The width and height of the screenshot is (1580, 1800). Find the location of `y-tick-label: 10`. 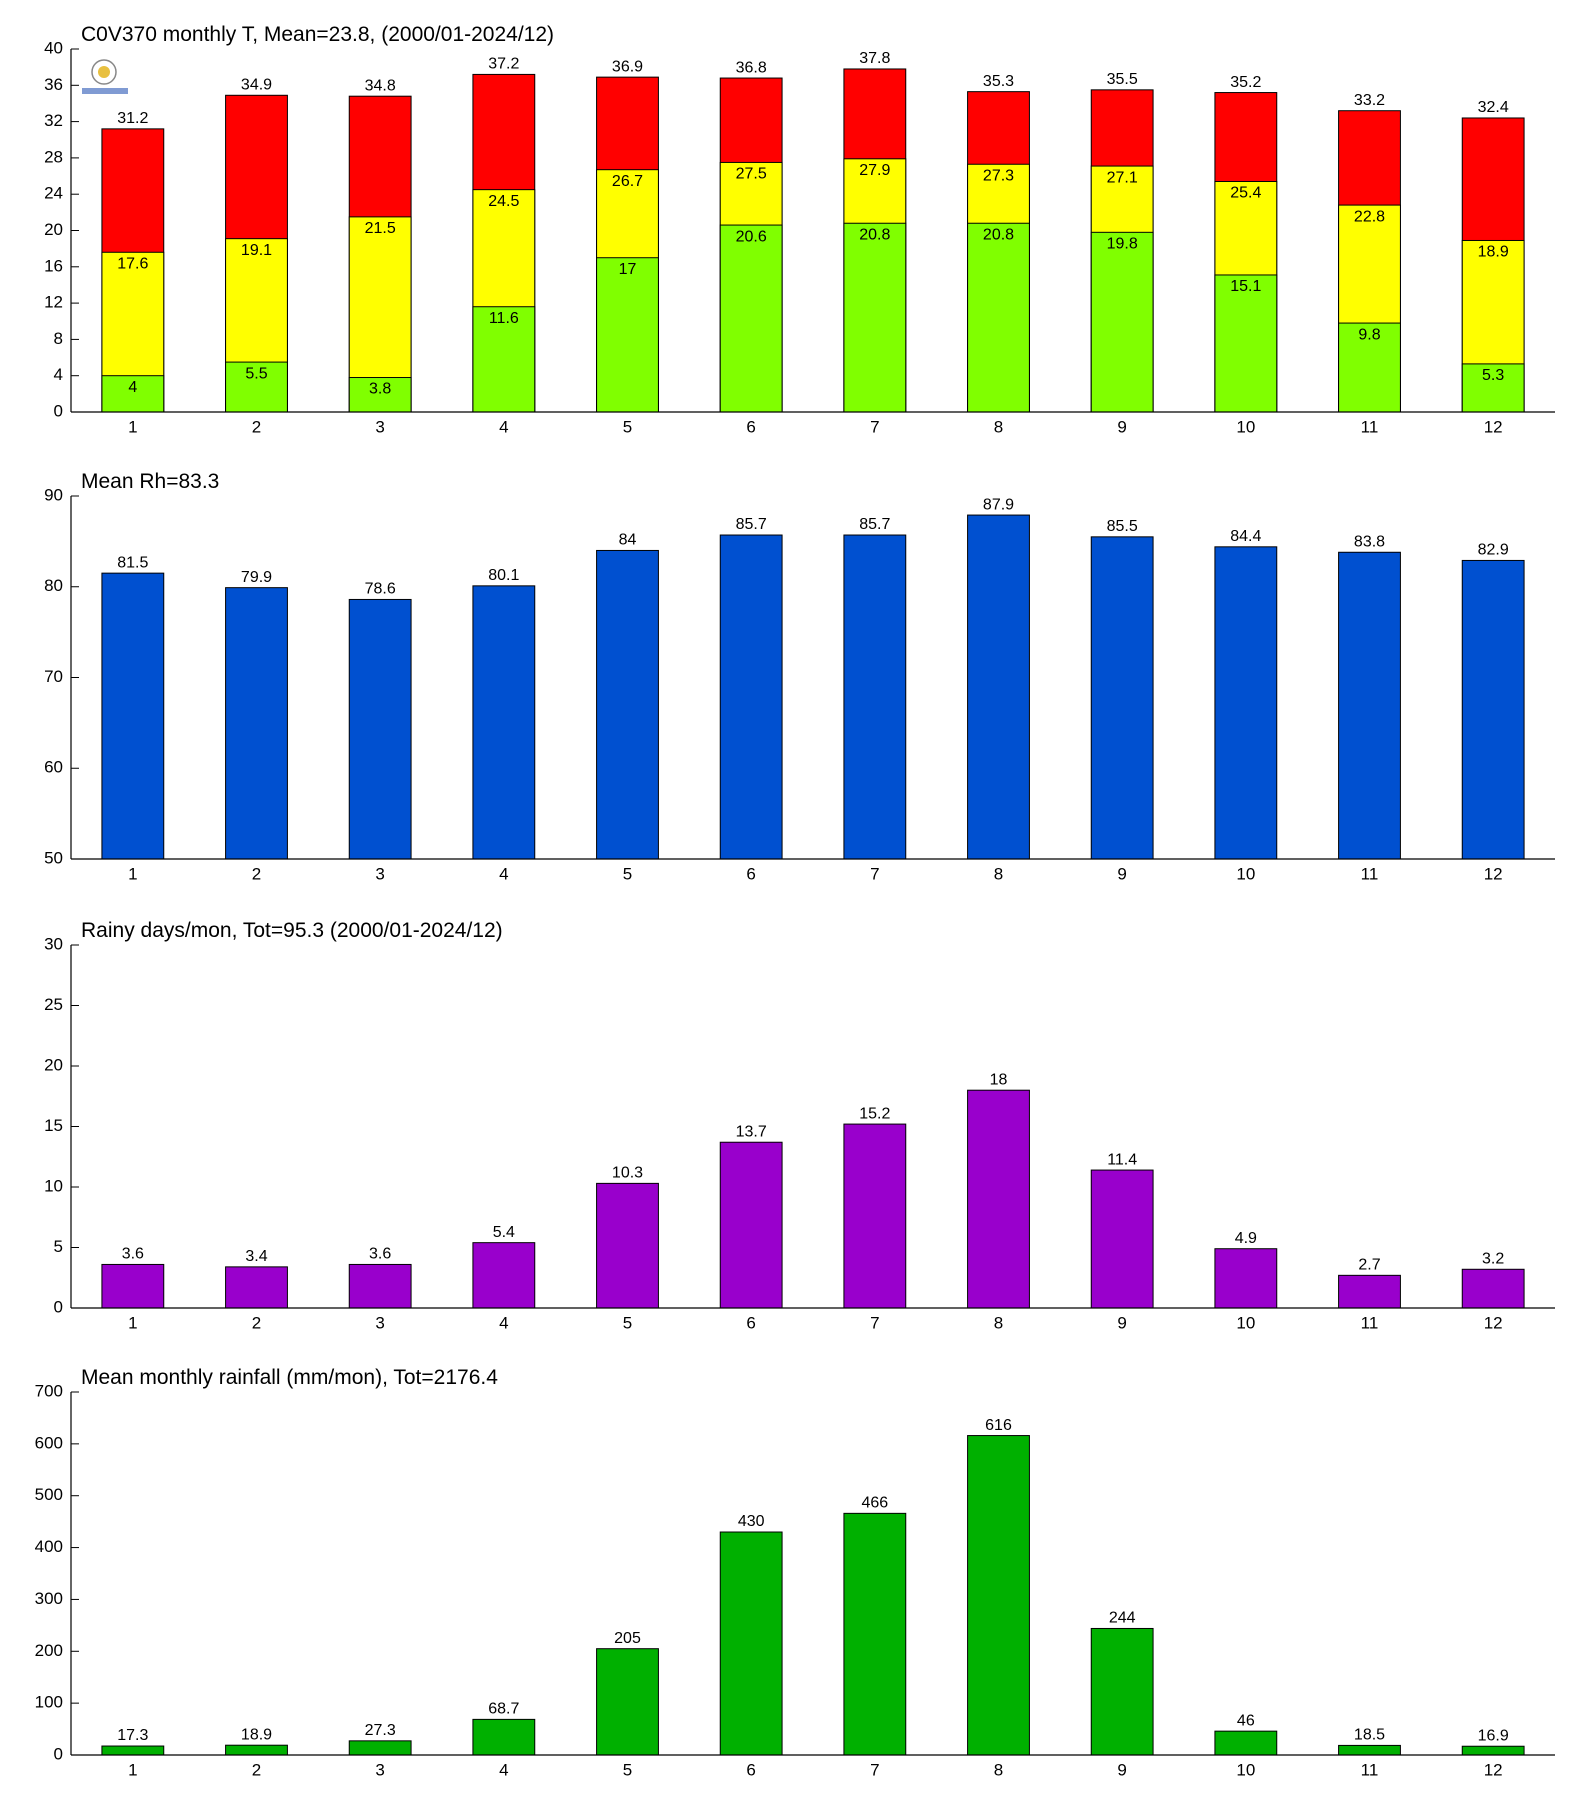

y-tick-label: 10 is located at coordinates (53, 1185).